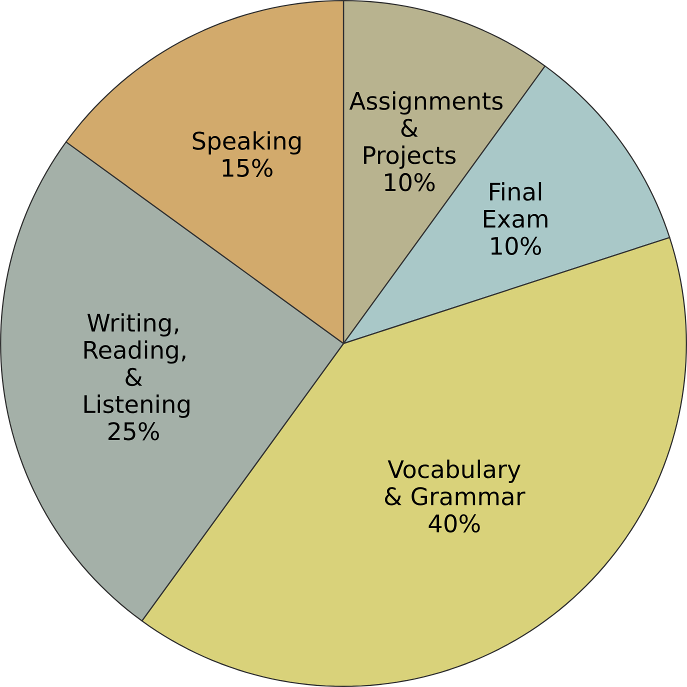 Image resolution: width=687 pixels, height=687 pixels. What do you see at coordinates (137, 365) in the screenshot?
I see `slice-label: Writing, Reading, & Listening` at bounding box center [137, 365].